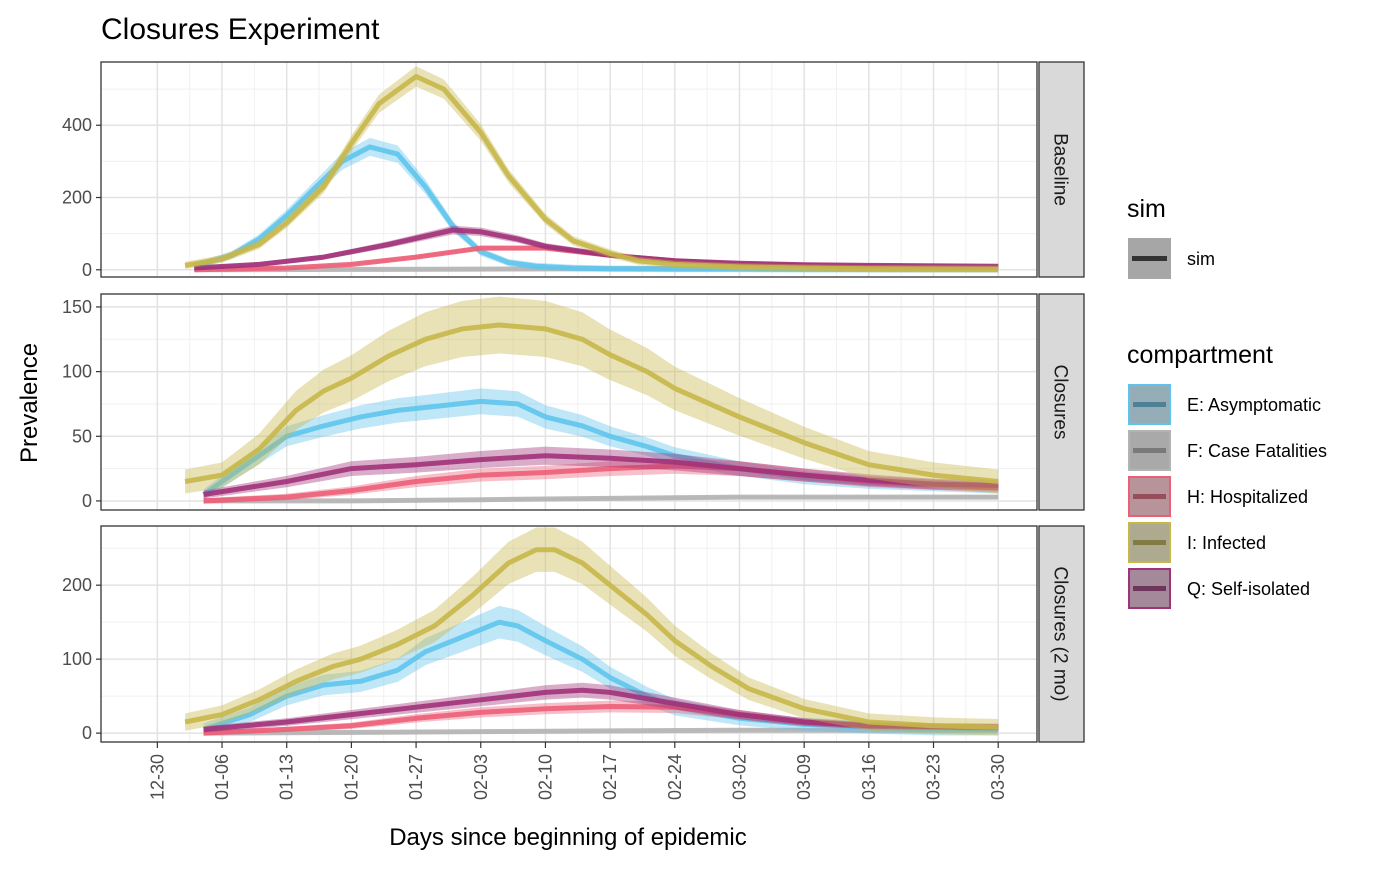 The width and height of the screenshot is (1400, 870). I want to click on legend-label-F: F: Case Fatalities, so click(1257, 451).